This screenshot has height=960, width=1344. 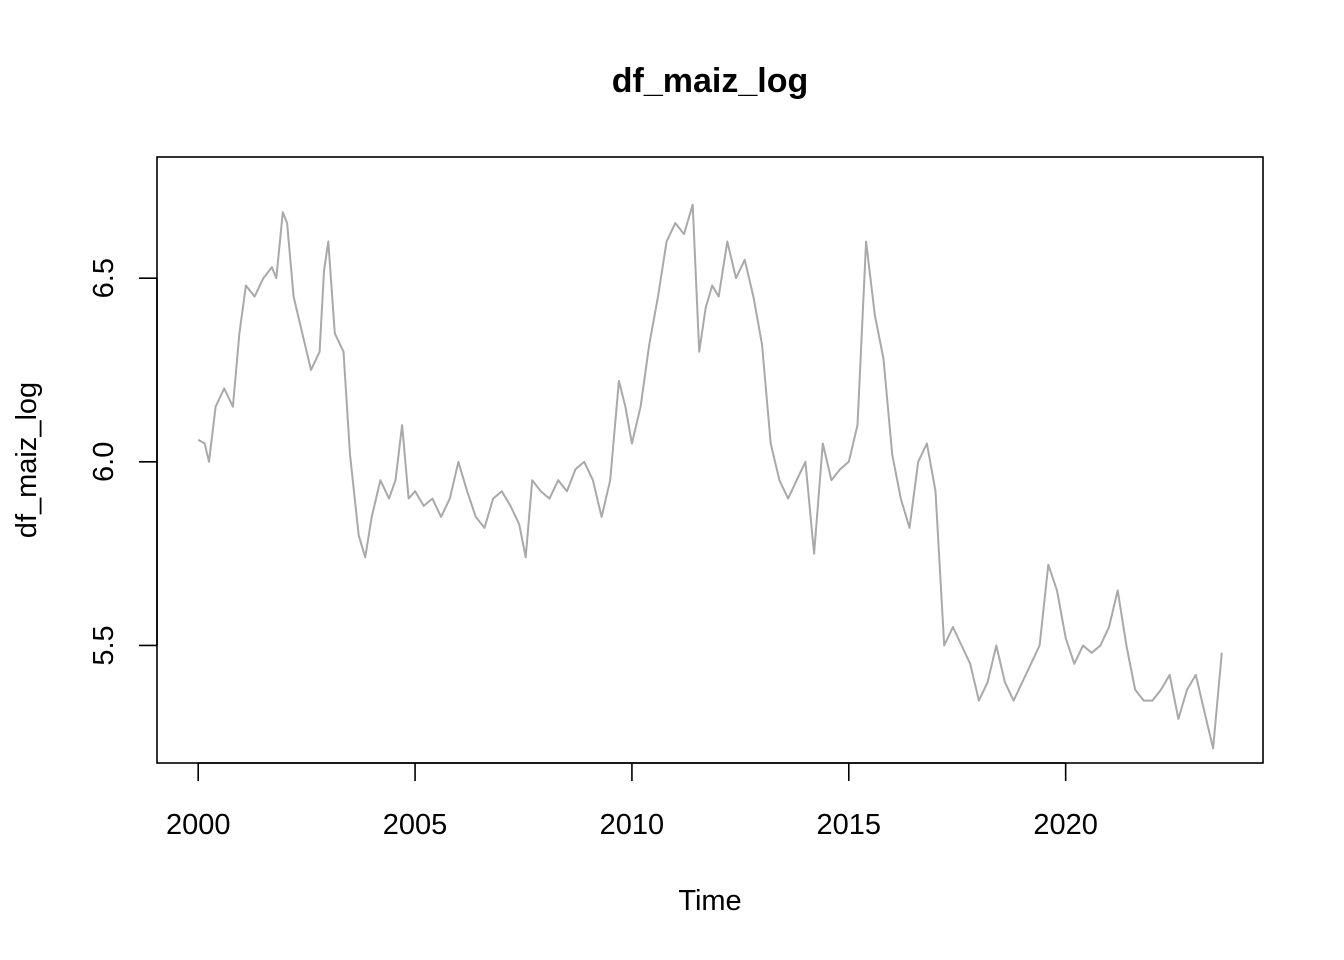 What do you see at coordinates (104, 462) in the screenshot?
I see `y-tick-label: 6.0` at bounding box center [104, 462].